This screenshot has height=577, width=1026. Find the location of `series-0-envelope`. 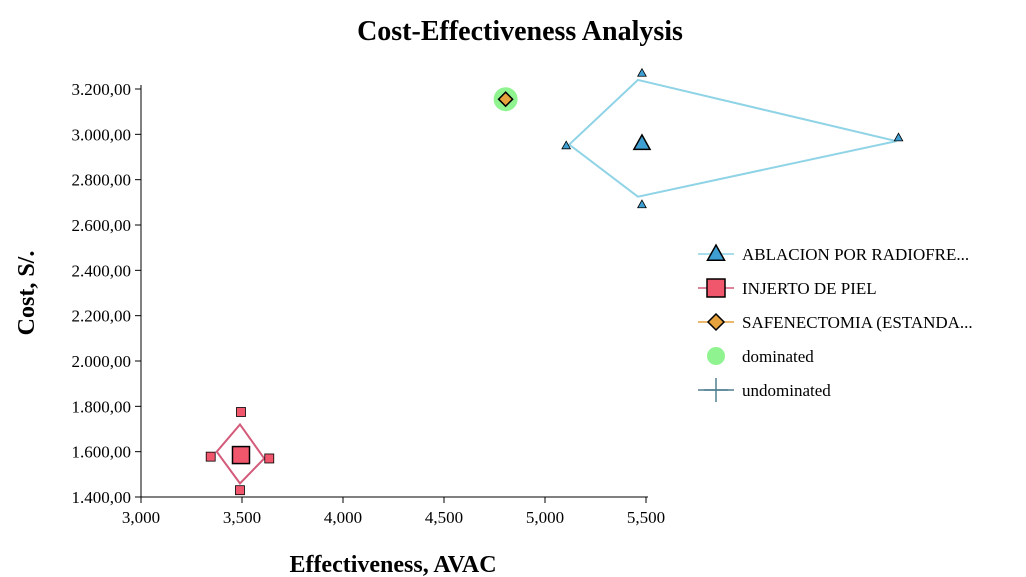

series-0-envelope is located at coordinates (732, 138).